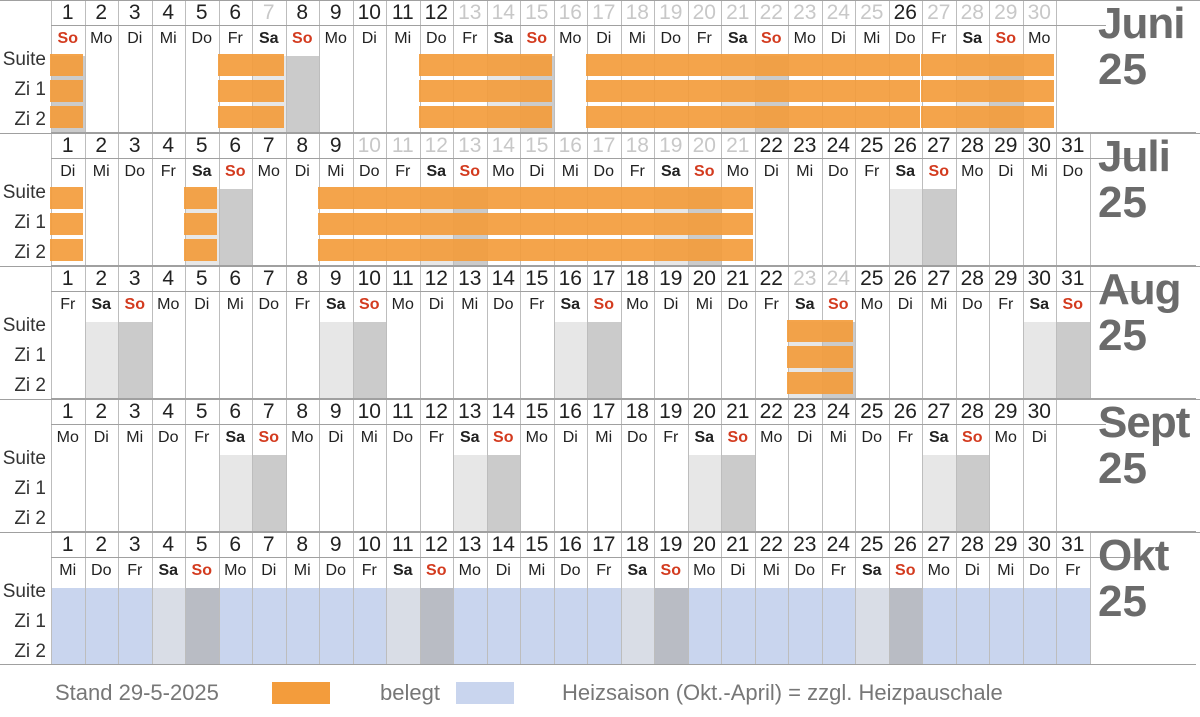 Image resolution: width=1200 pixels, height=717 pixels. I want to click on day-number: 5, so click(201, 12).